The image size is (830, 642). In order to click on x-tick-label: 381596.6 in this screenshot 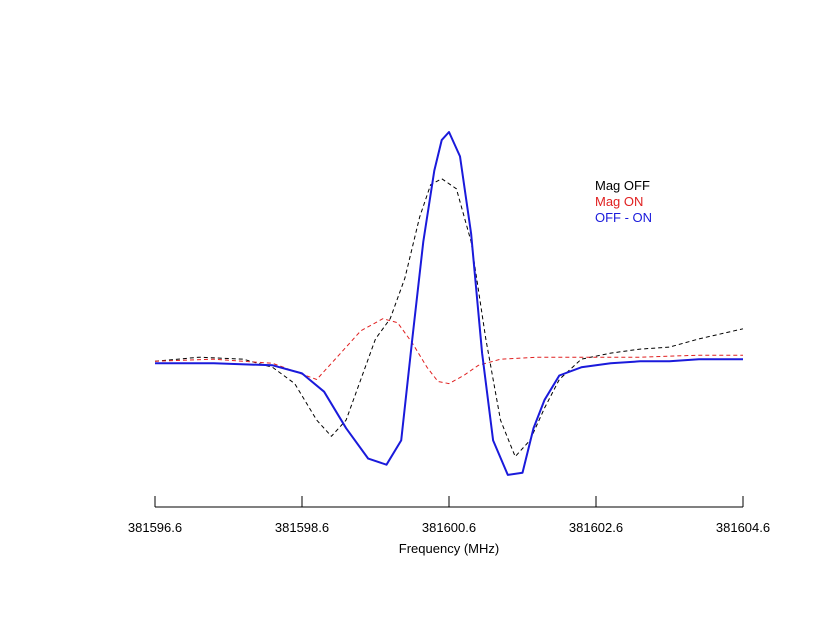, I will do `click(155, 527)`.